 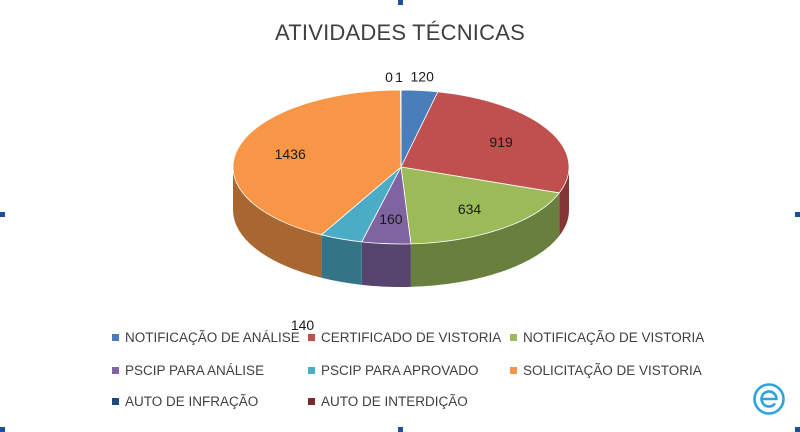 I want to click on e-logo-icon, so click(x=769, y=399).